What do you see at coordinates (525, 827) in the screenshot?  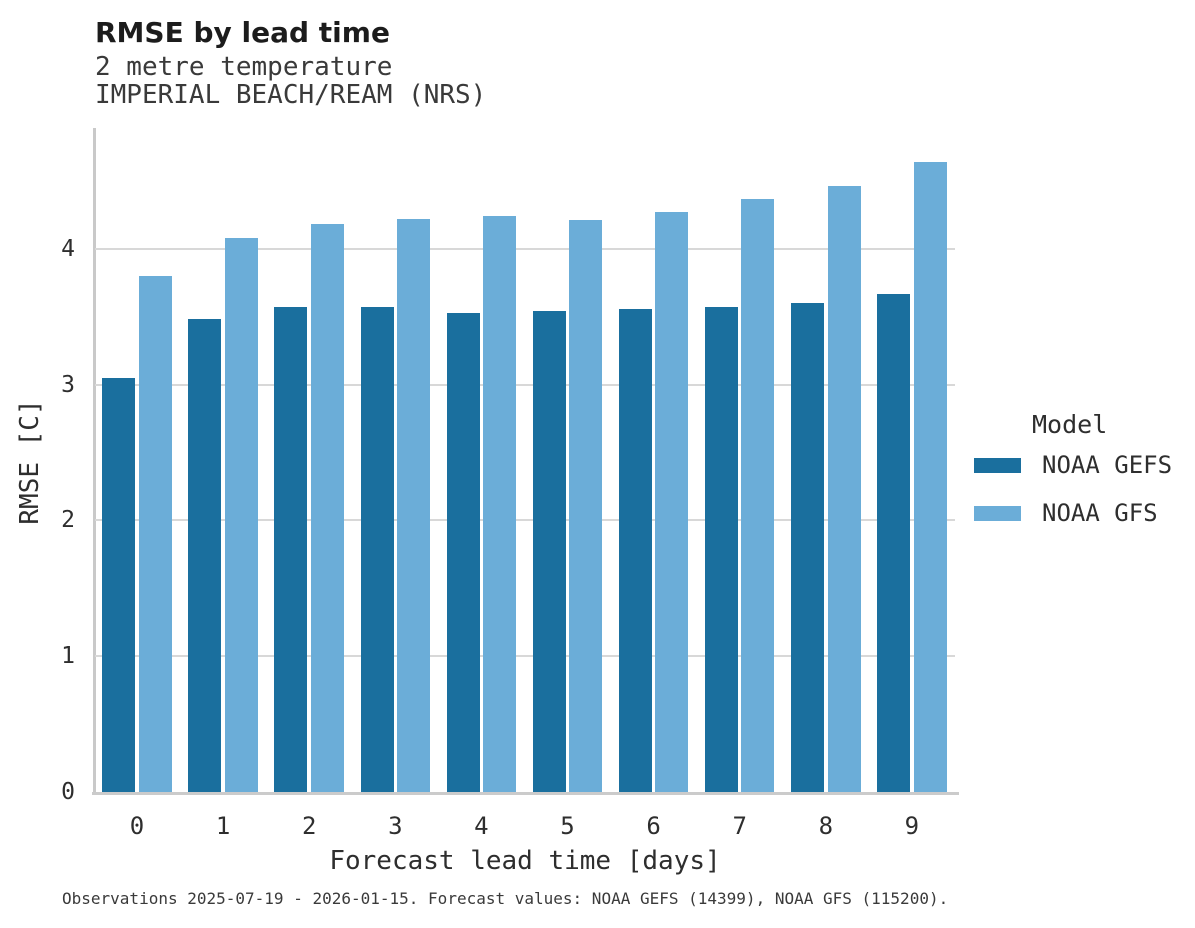 I see `x-axis-labels: 0 1 2 3 4 5 6 7 8 9` at bounding box center [525, 827].